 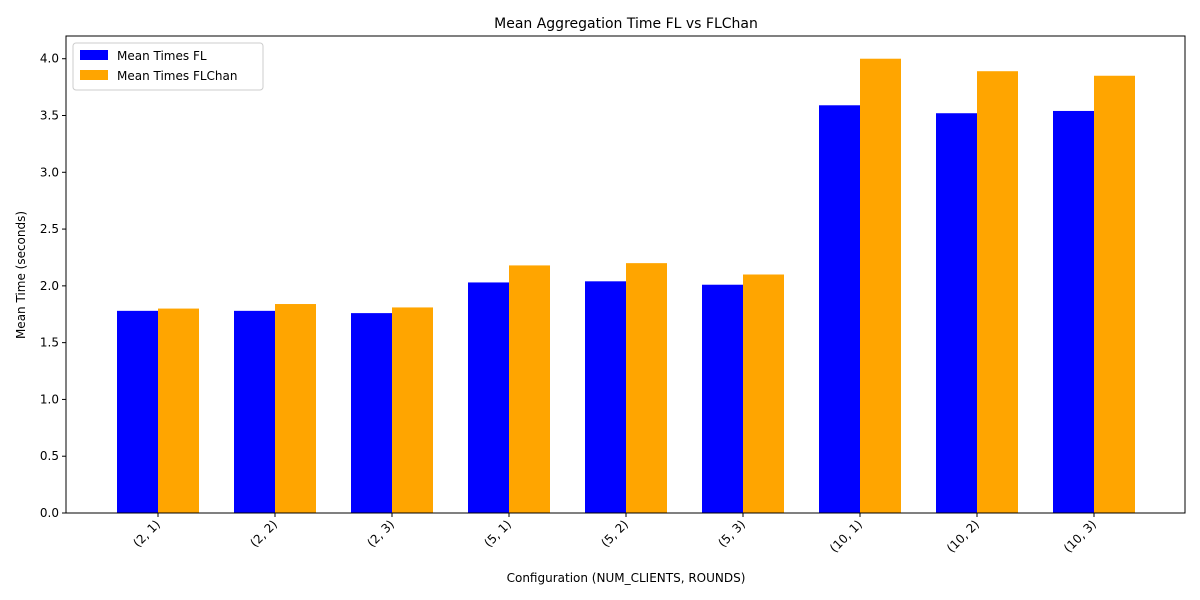 I want to click on y-tick-label: 3.5, so click(x=49, y=116).